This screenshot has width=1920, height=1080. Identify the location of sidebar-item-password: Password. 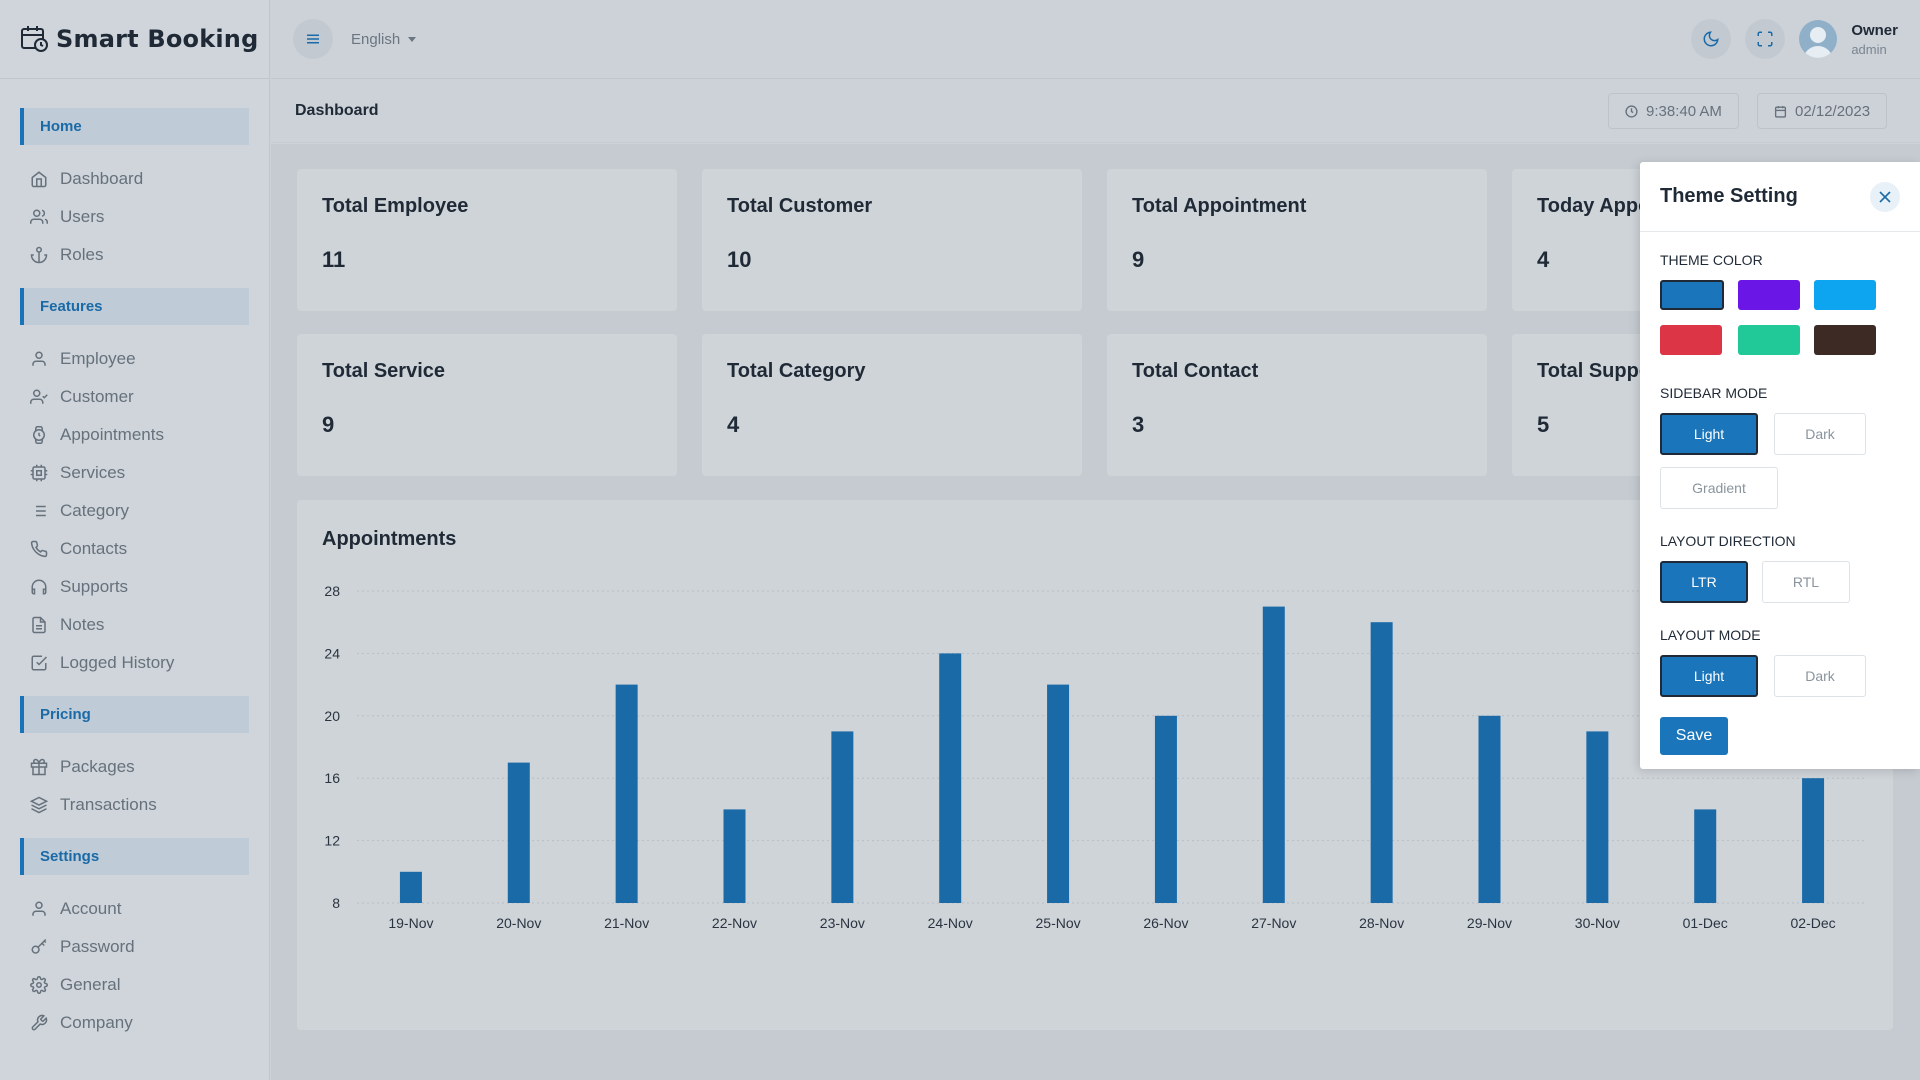
(134, 947).